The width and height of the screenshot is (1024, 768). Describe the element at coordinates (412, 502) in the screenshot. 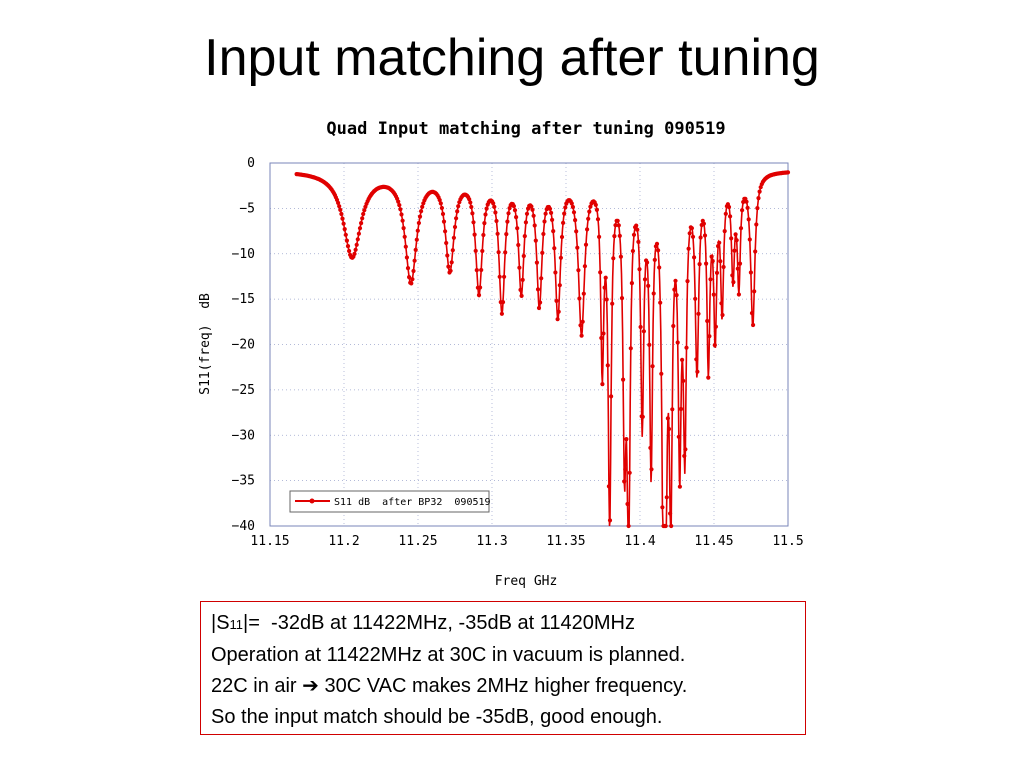

I see `legend-label: S11 dB after BP32 090519` at that location.